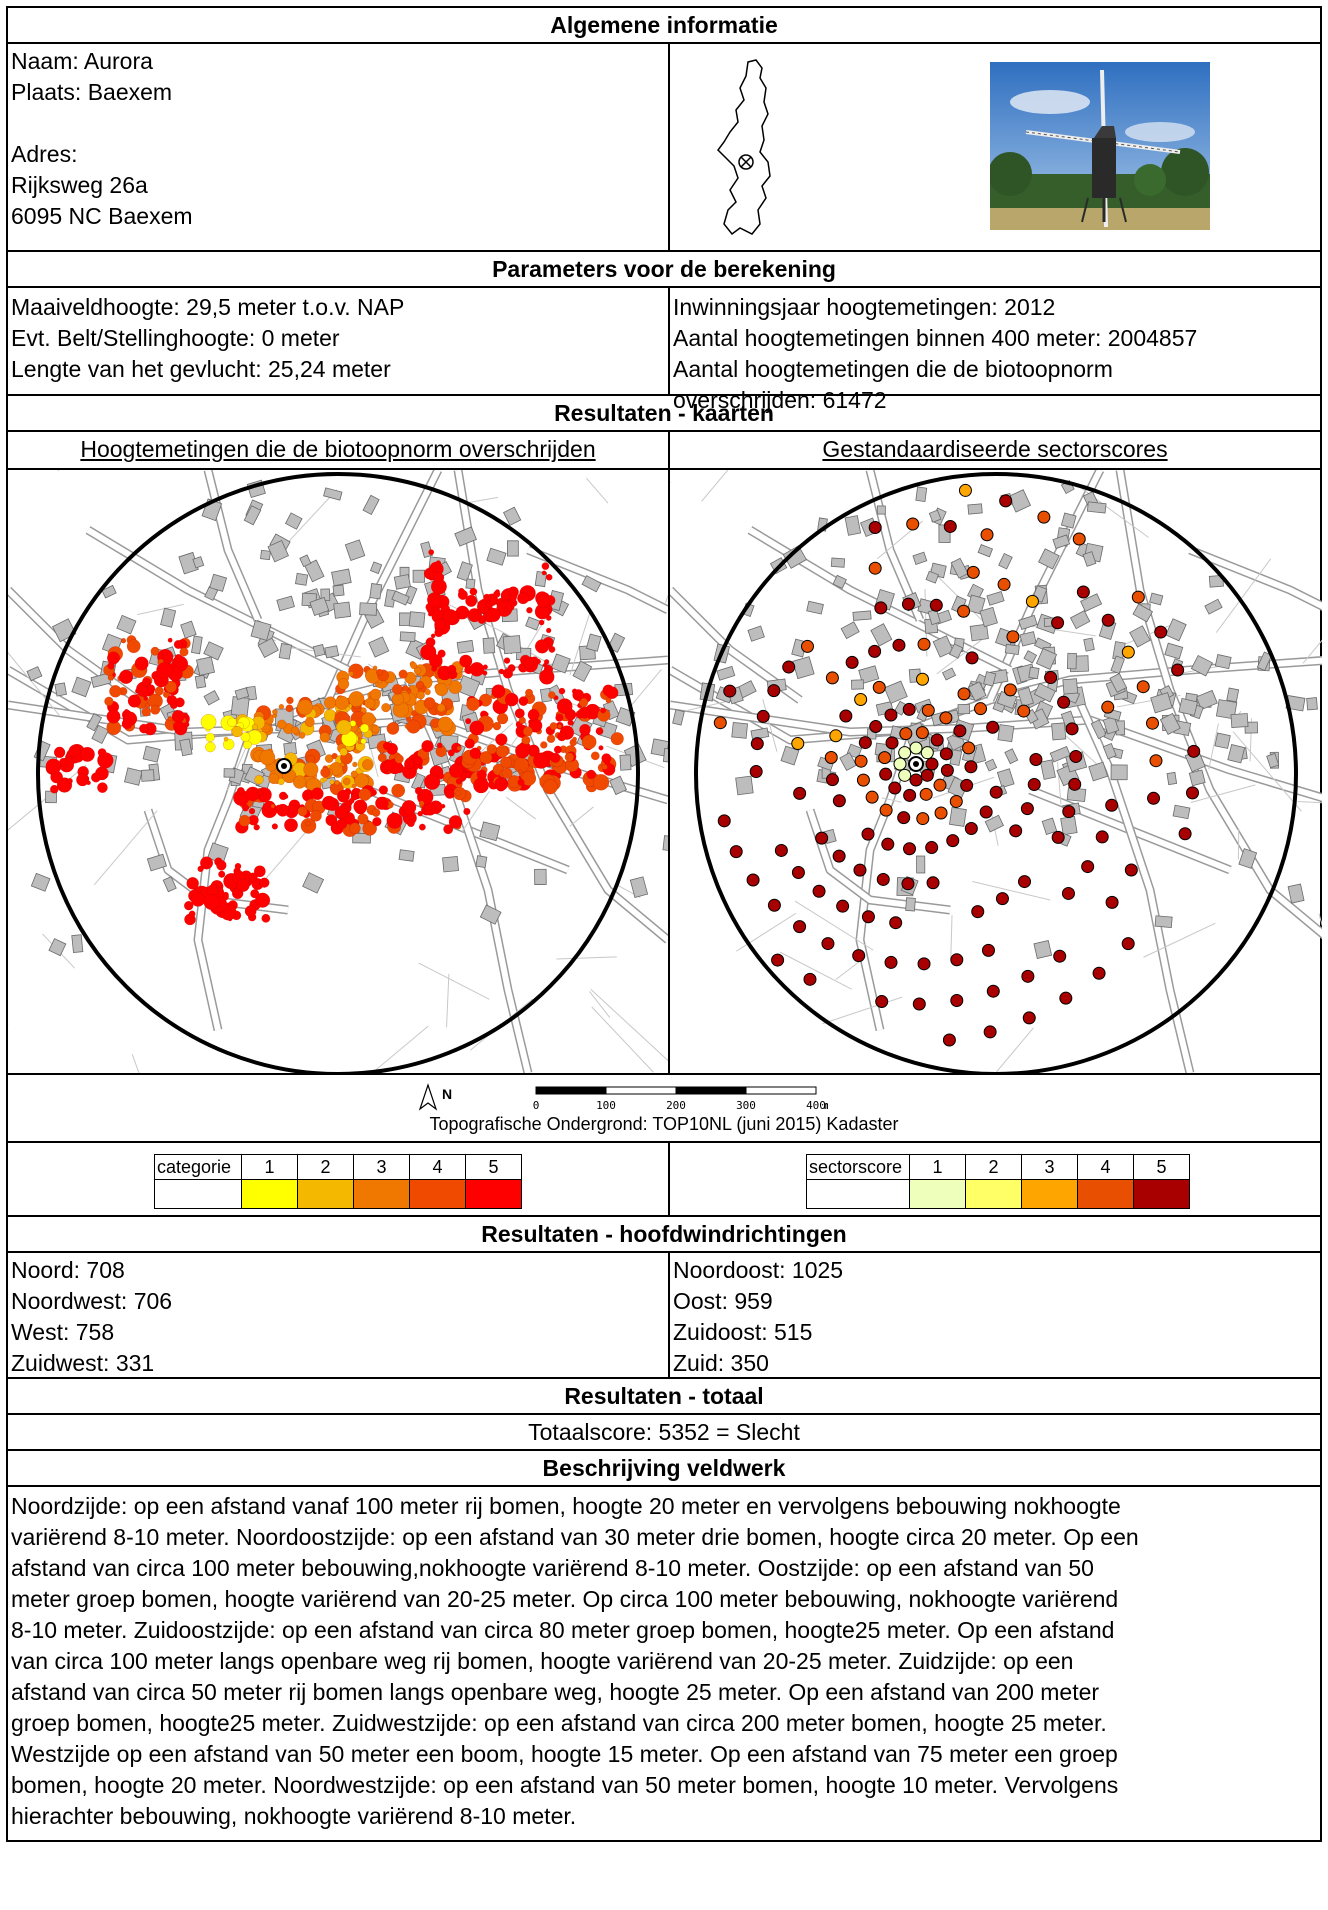 Image resolution: width=1328 pixels, height=1910 pixels. I want to click on sectorscore-3-swatch, so click(1049, 1194).